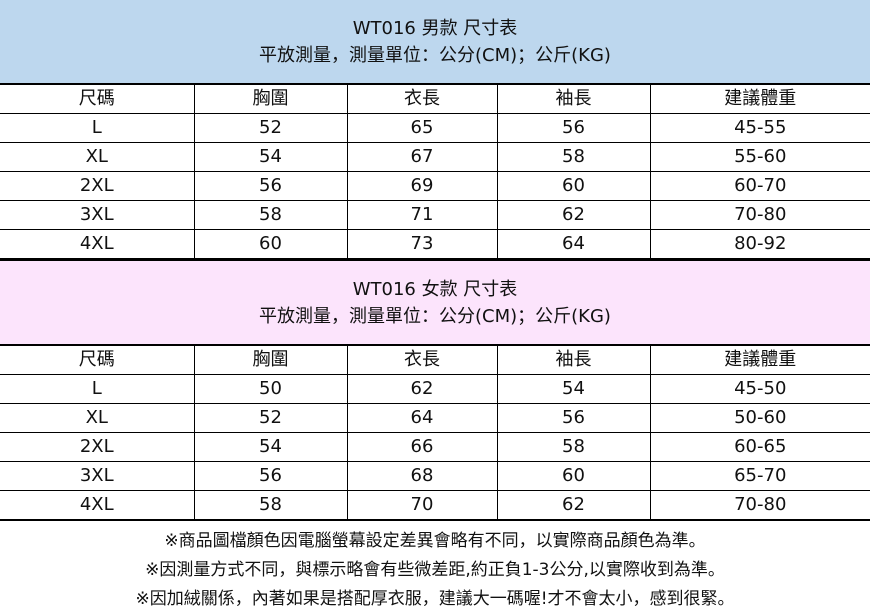 The height and width of the screenshot is (614, 870). Describe the element at coordinates (422, 128) in the screenshot. I see `table-cell: 65` at that location.